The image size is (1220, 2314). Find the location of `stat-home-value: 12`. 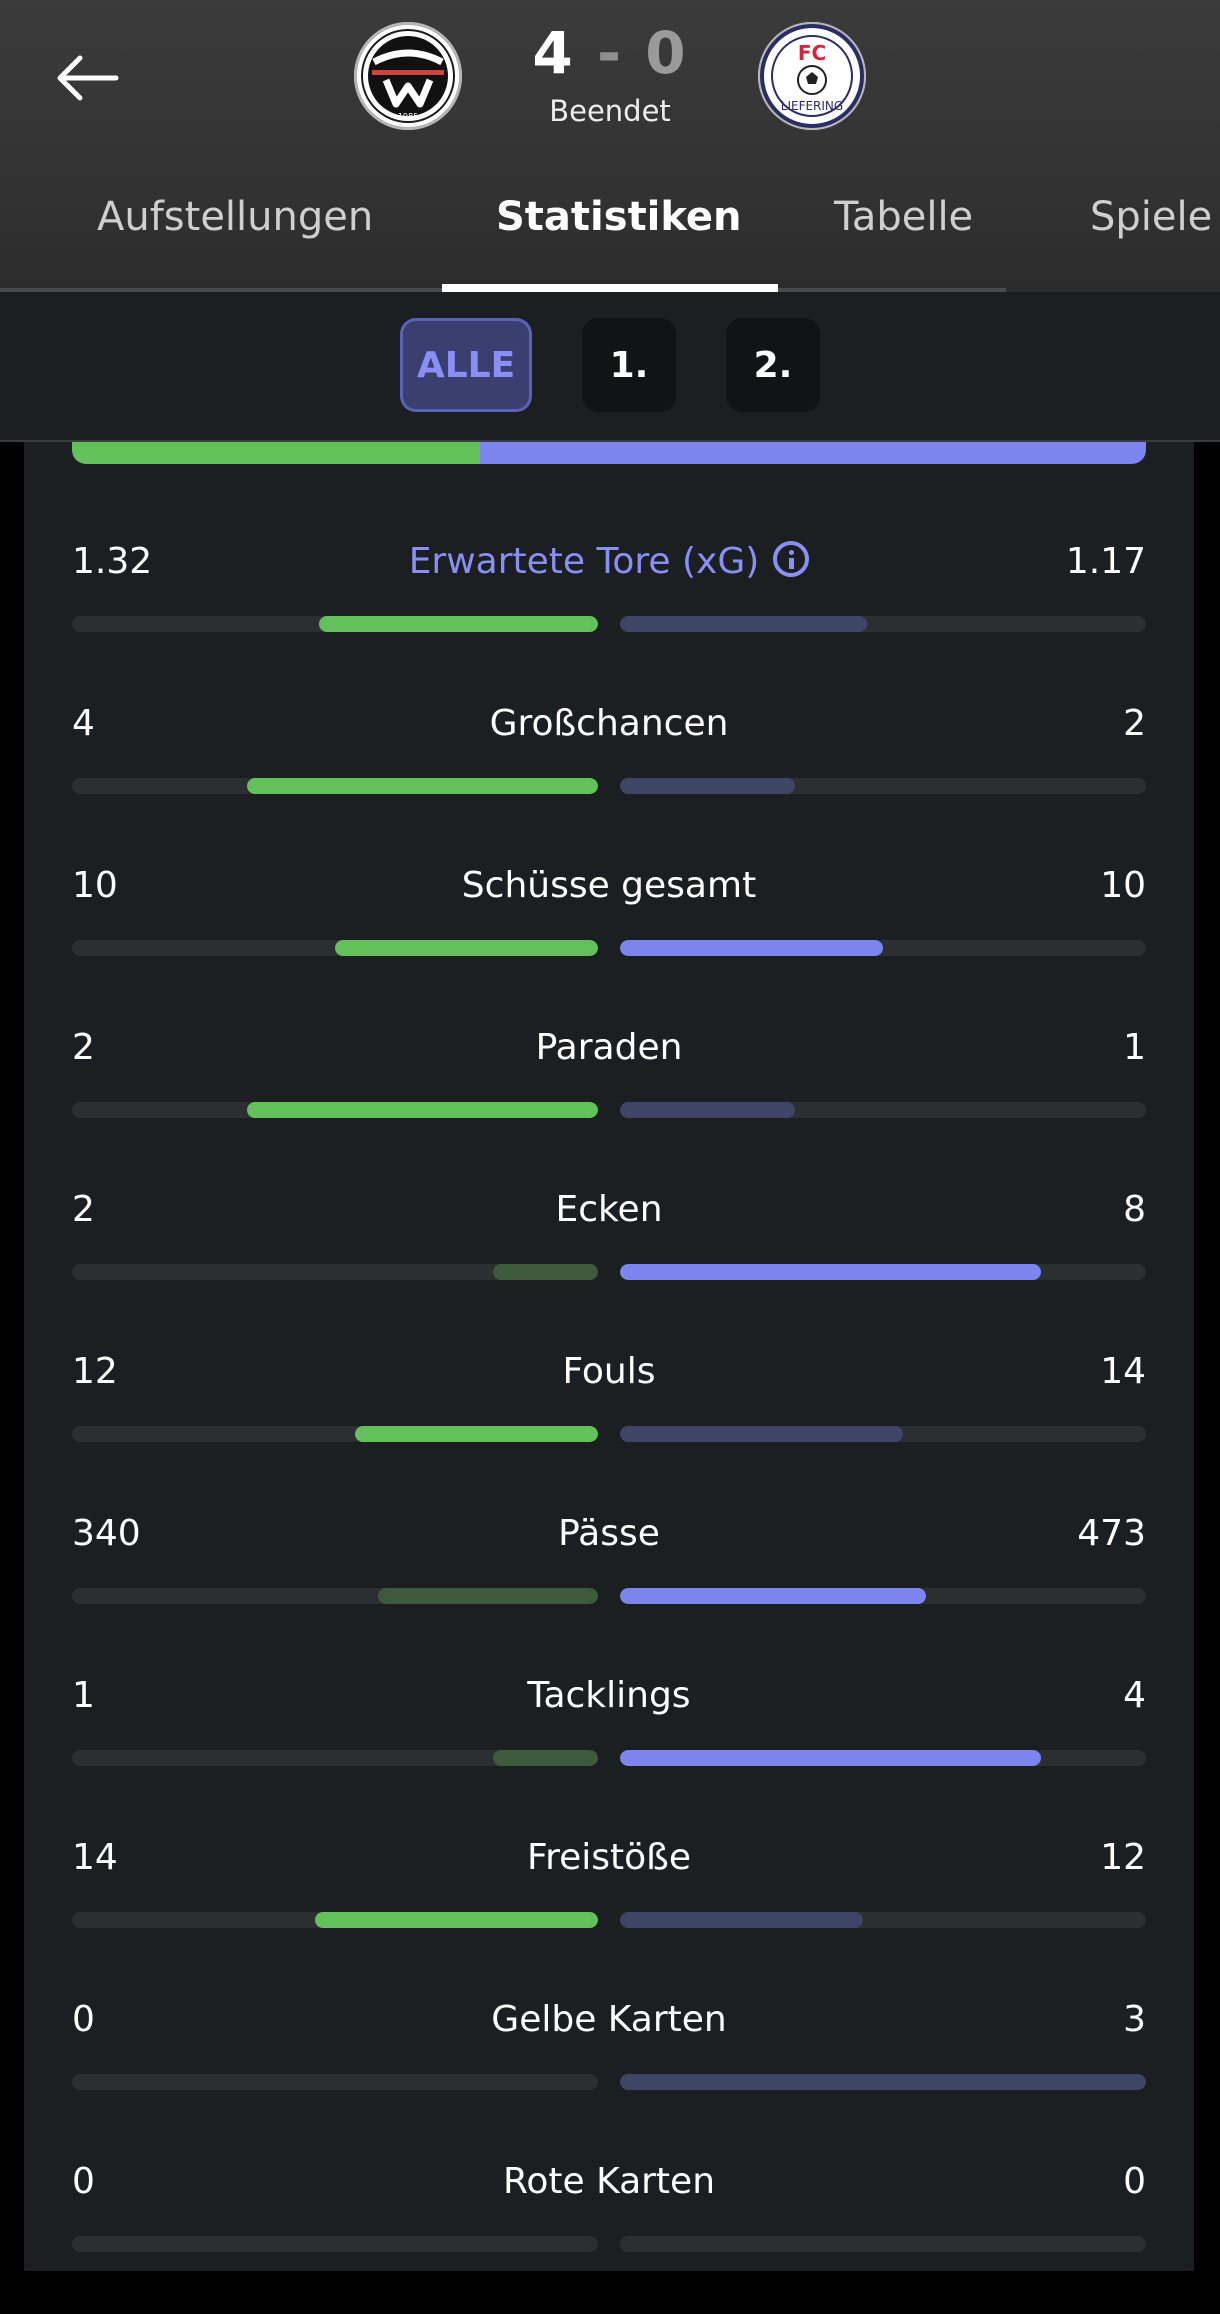

stat-home-value: 12 is located at coordinates (95, 1371).